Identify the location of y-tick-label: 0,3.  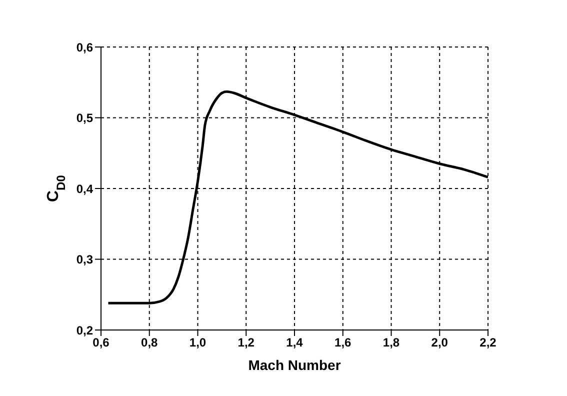
(85, 259).